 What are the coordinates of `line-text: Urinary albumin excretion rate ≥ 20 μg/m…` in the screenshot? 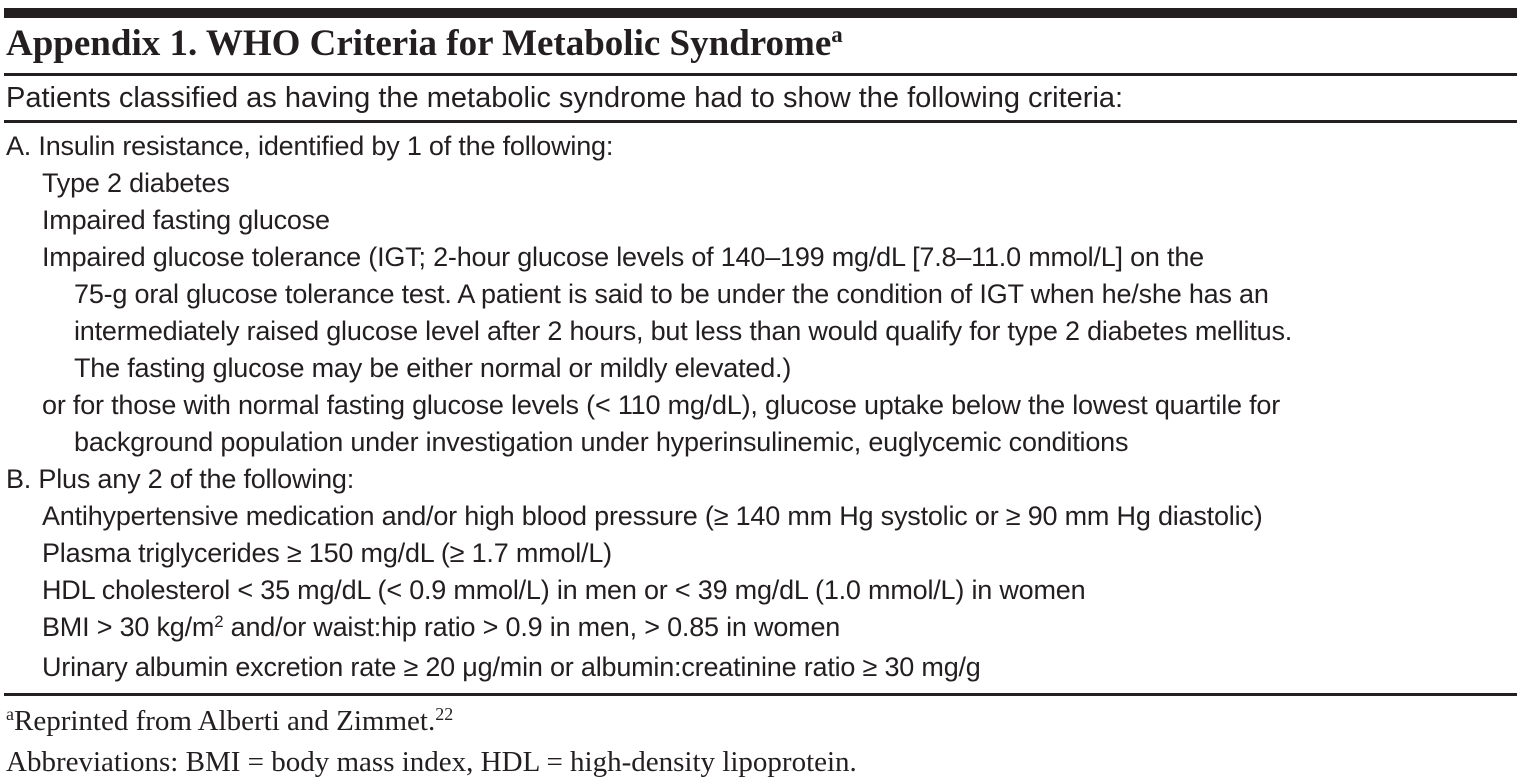 It's located at (511, 667).